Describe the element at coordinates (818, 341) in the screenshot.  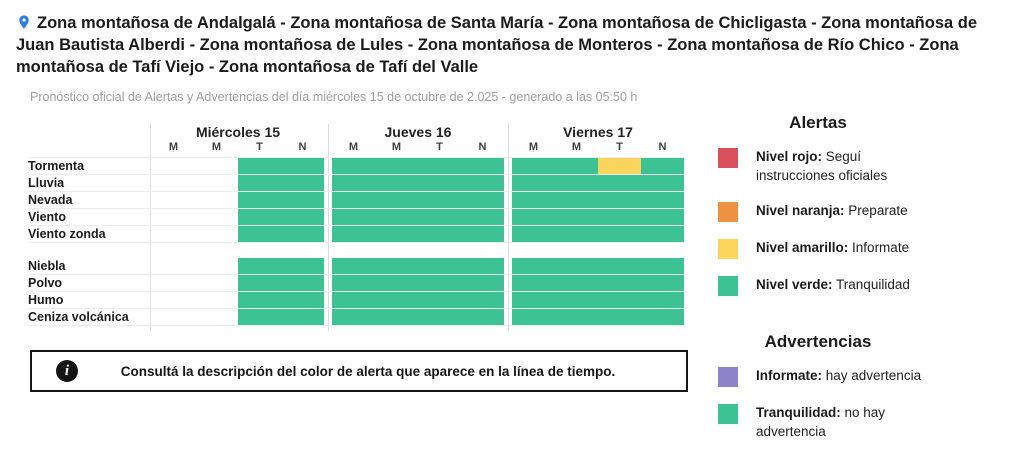
I see `warnings-legend-title: Advertencias` at that location.